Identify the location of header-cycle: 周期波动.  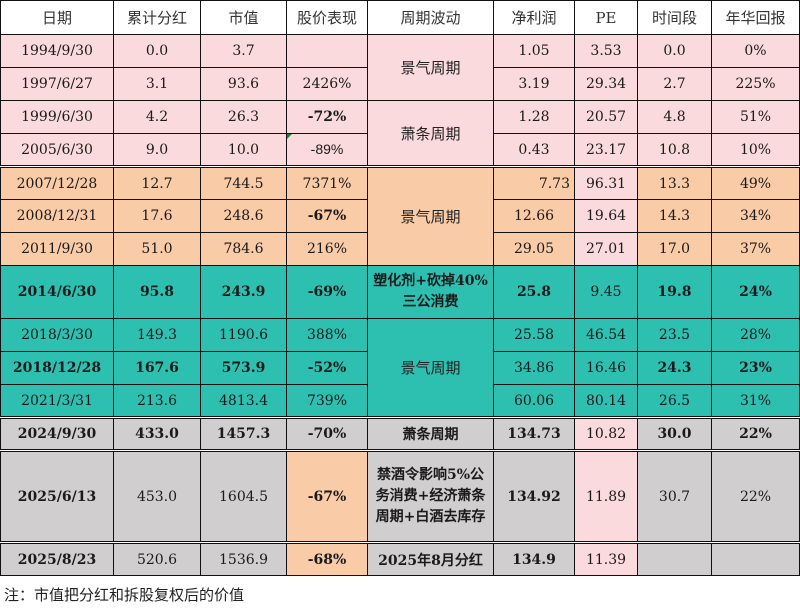
(430, 17).